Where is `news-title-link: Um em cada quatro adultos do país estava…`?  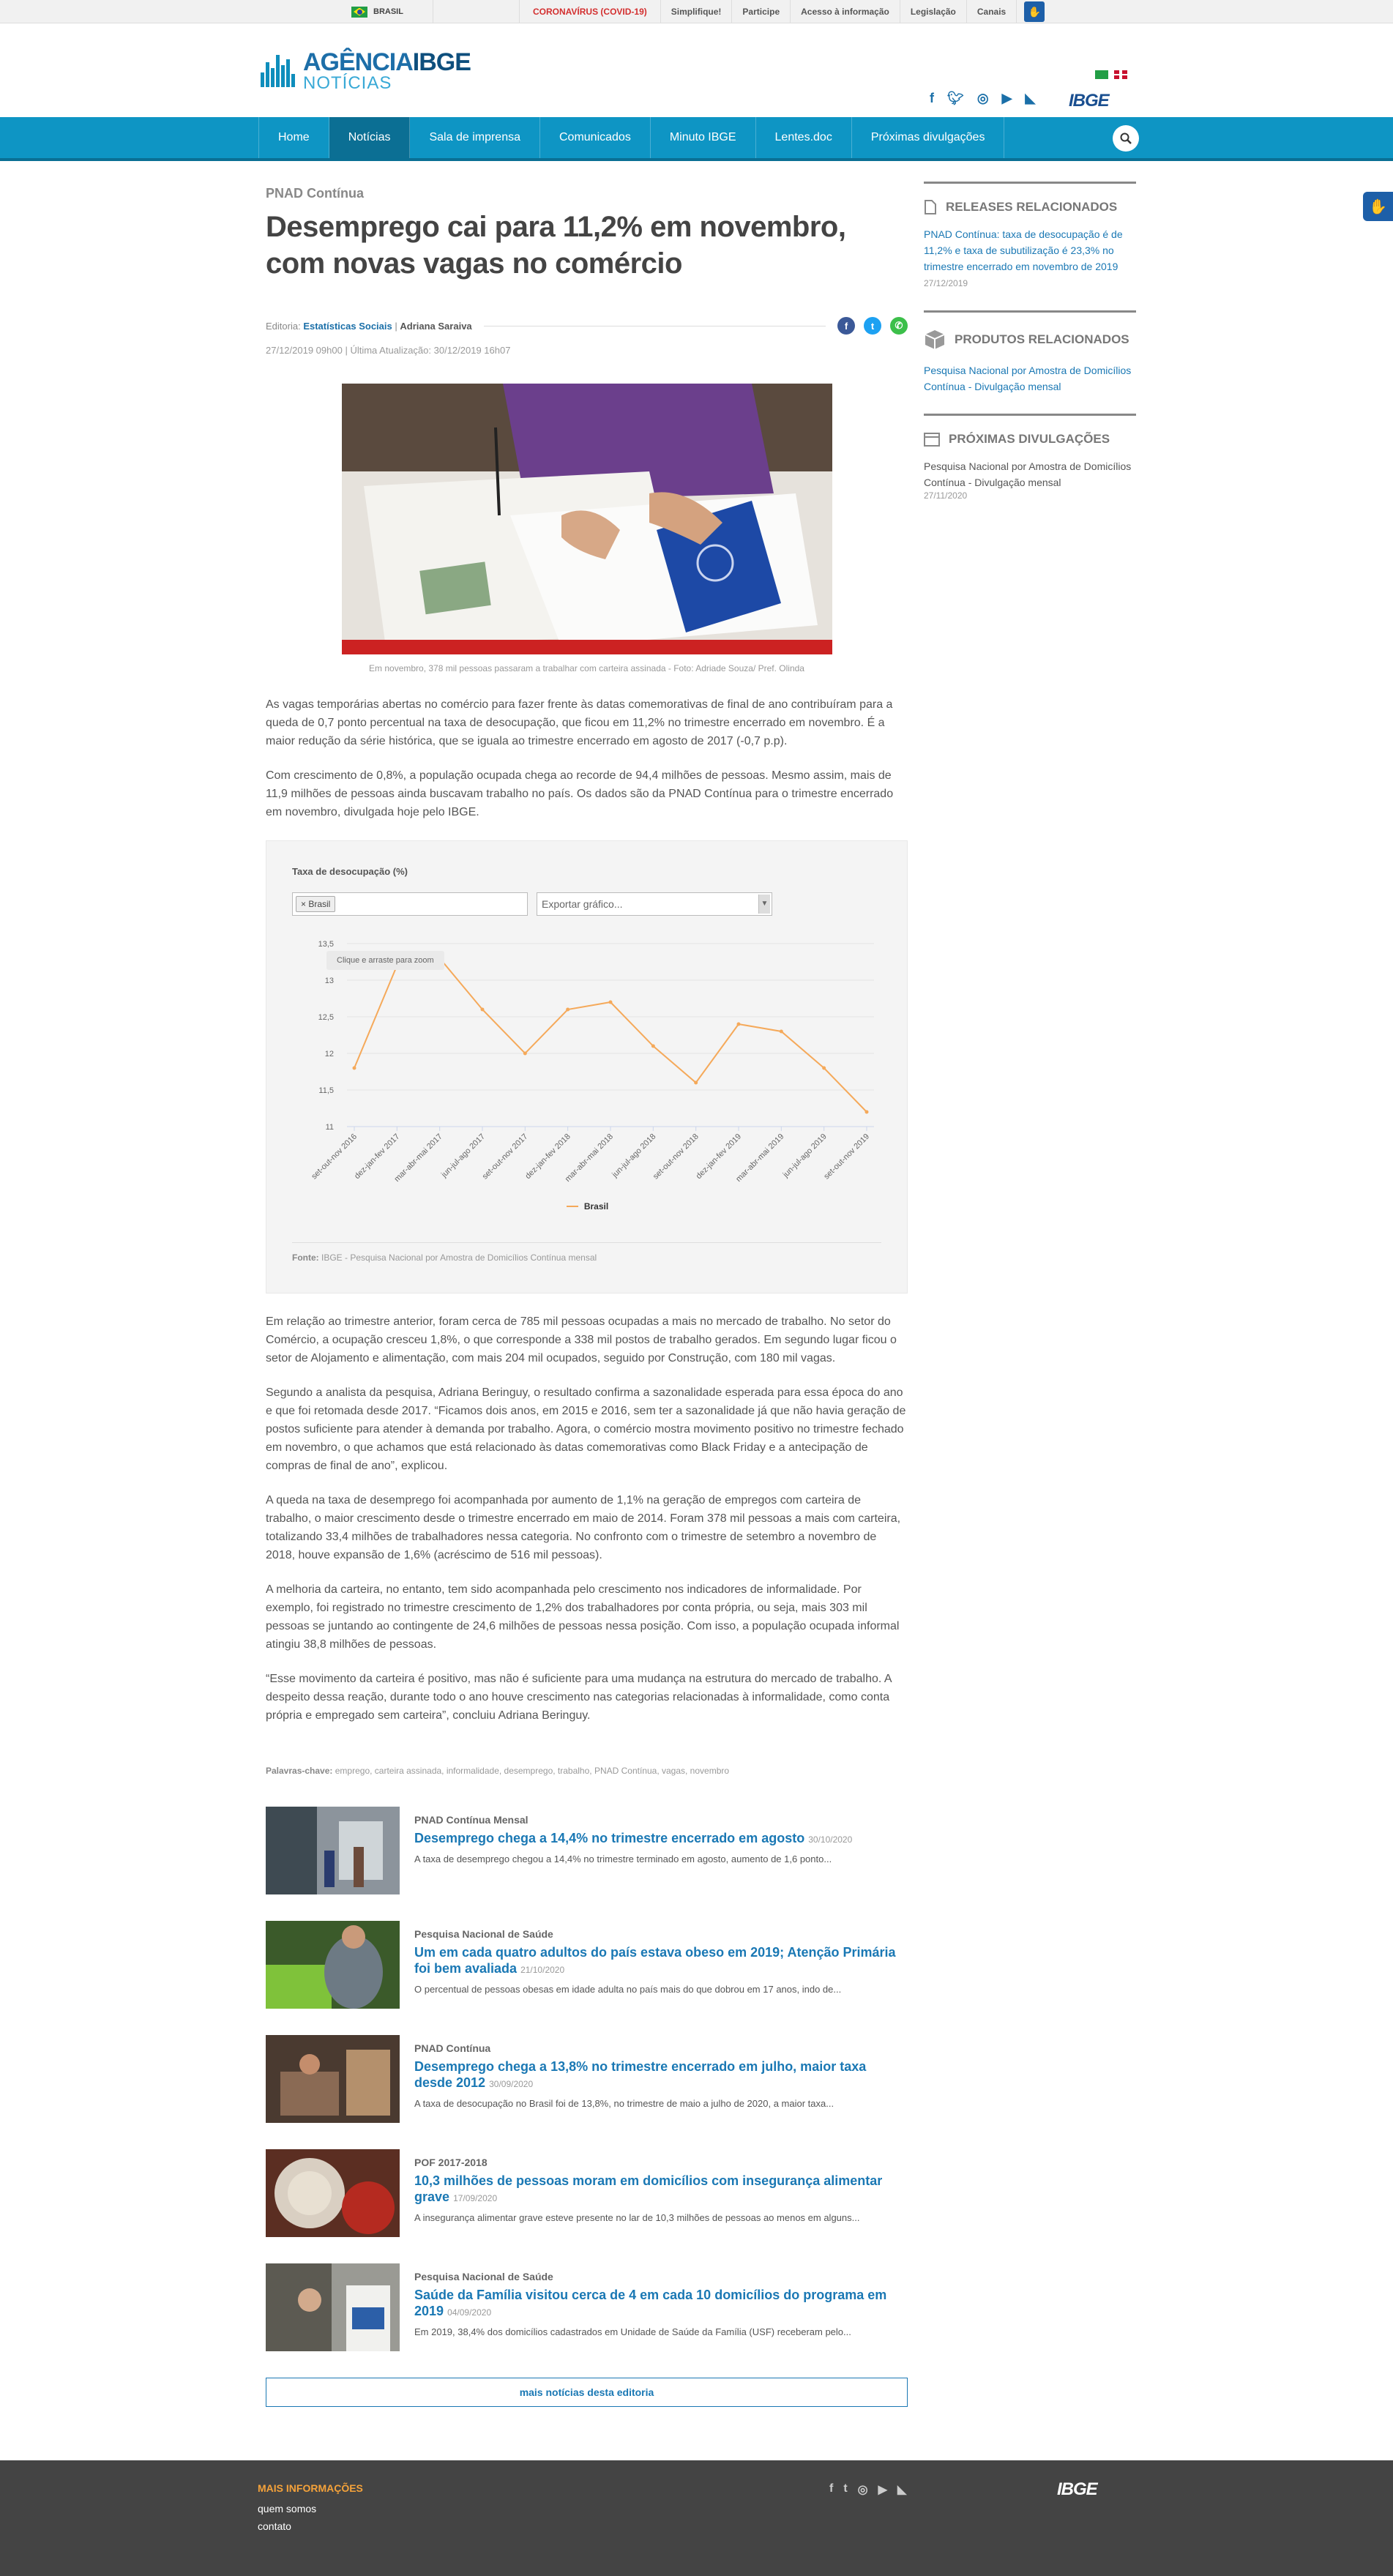 news-title-link: Um em cada quatro adultos do país estava… is located at coordinates (655, 1960).